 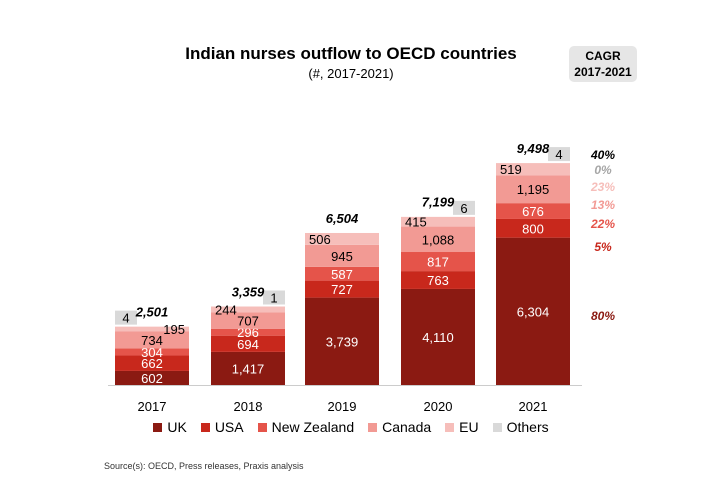 What do you see at coordinates (533, 148) in the screenshot?
I see `total-label: 9,498` at bounding box center [533, 148].